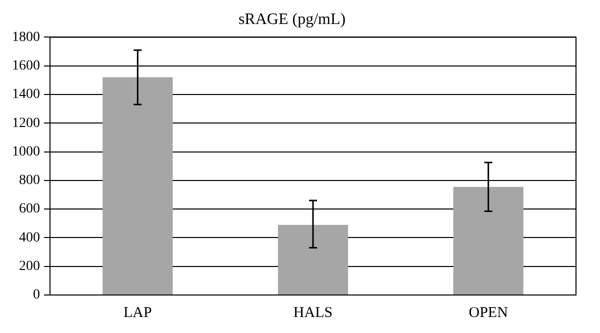  I want to click on x-tick-label: OPEN, so click(488, 312).